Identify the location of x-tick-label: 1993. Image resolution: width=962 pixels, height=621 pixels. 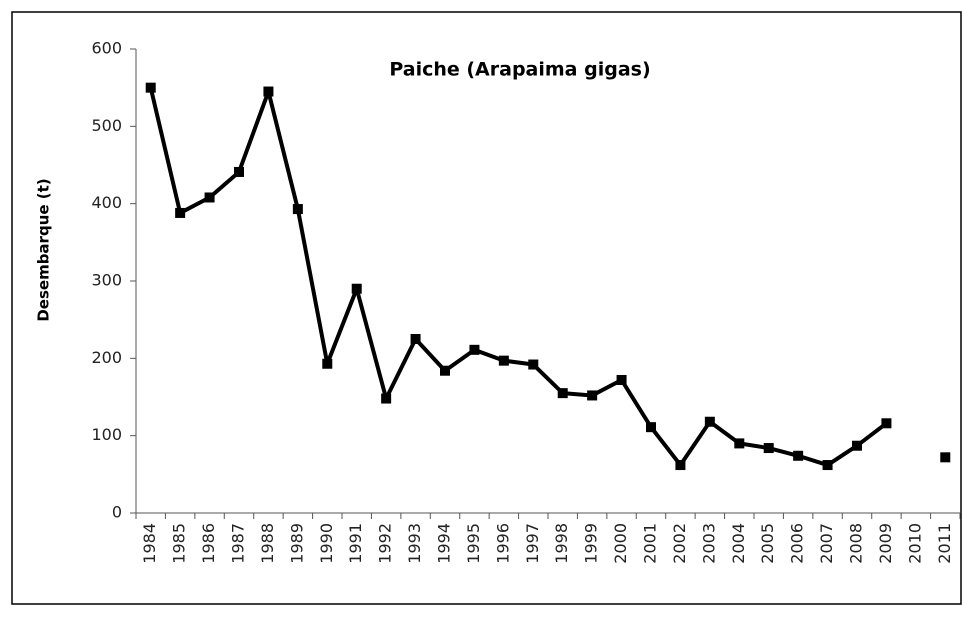
(414, 543).